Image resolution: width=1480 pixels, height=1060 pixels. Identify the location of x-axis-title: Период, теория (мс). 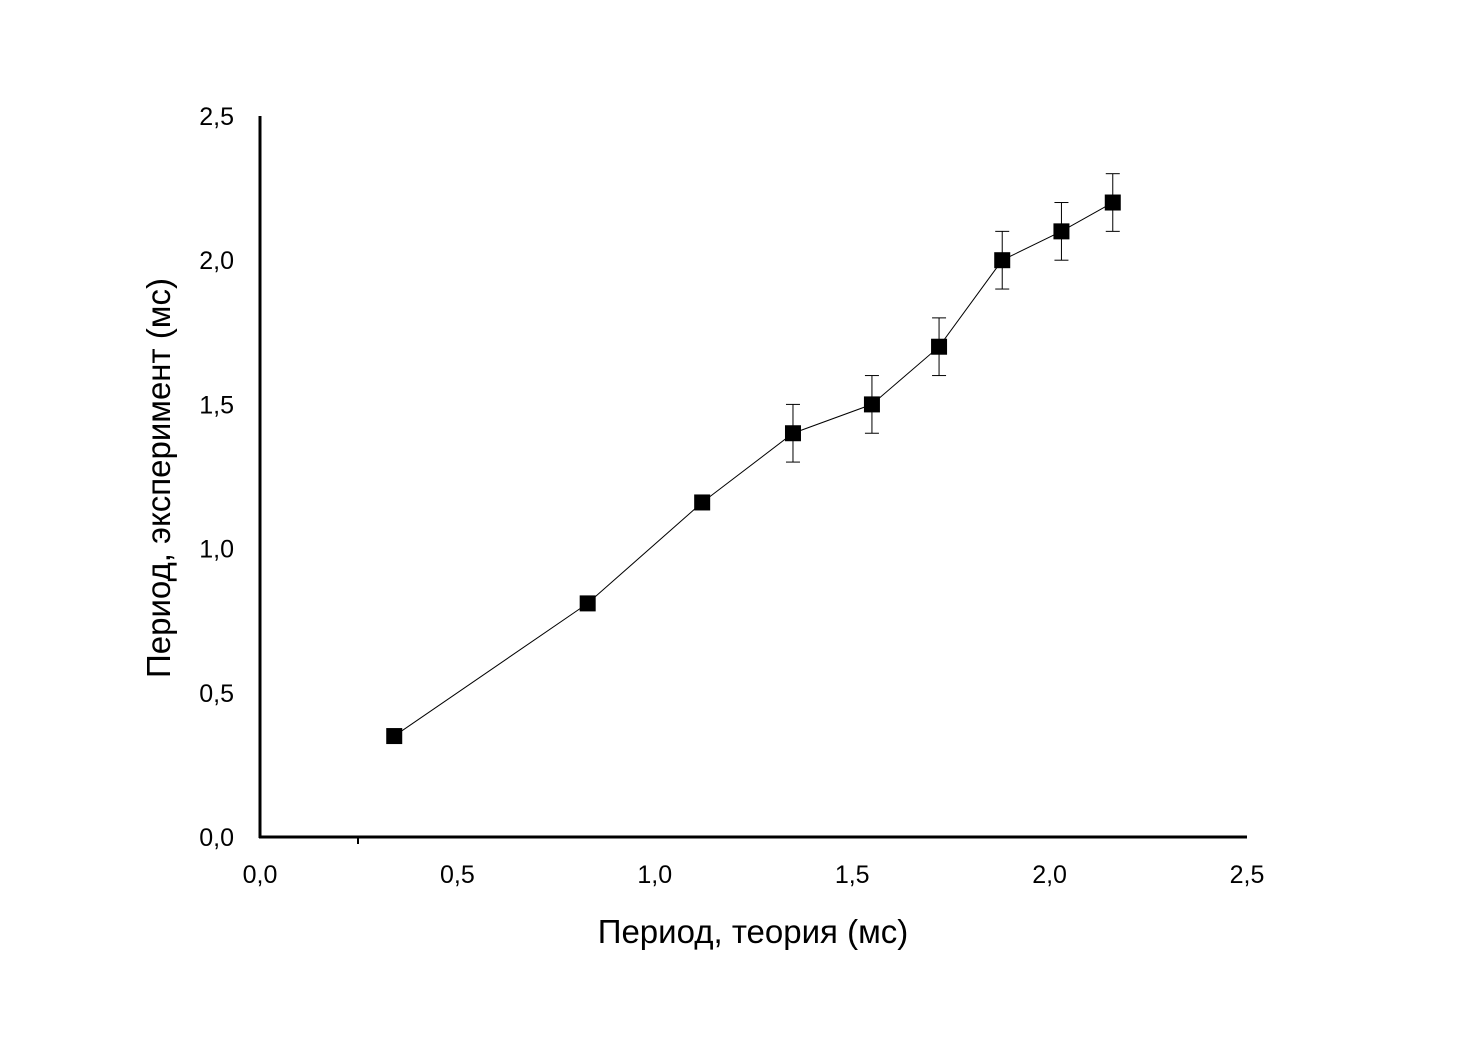
(753, 931).